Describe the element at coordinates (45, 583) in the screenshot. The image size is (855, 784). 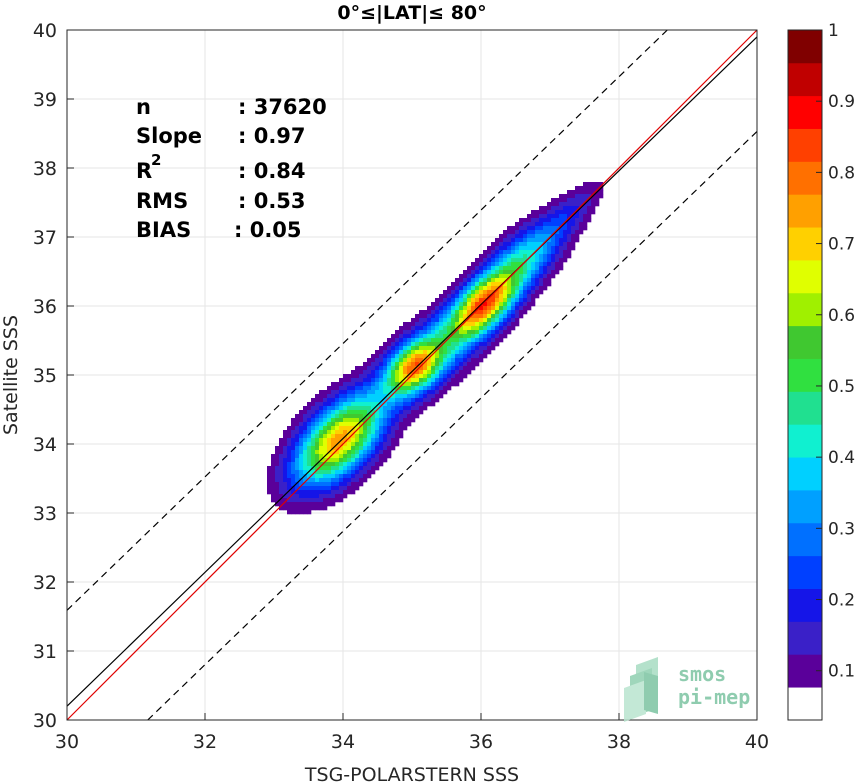
I see `y-tick-label: 32` at that location.